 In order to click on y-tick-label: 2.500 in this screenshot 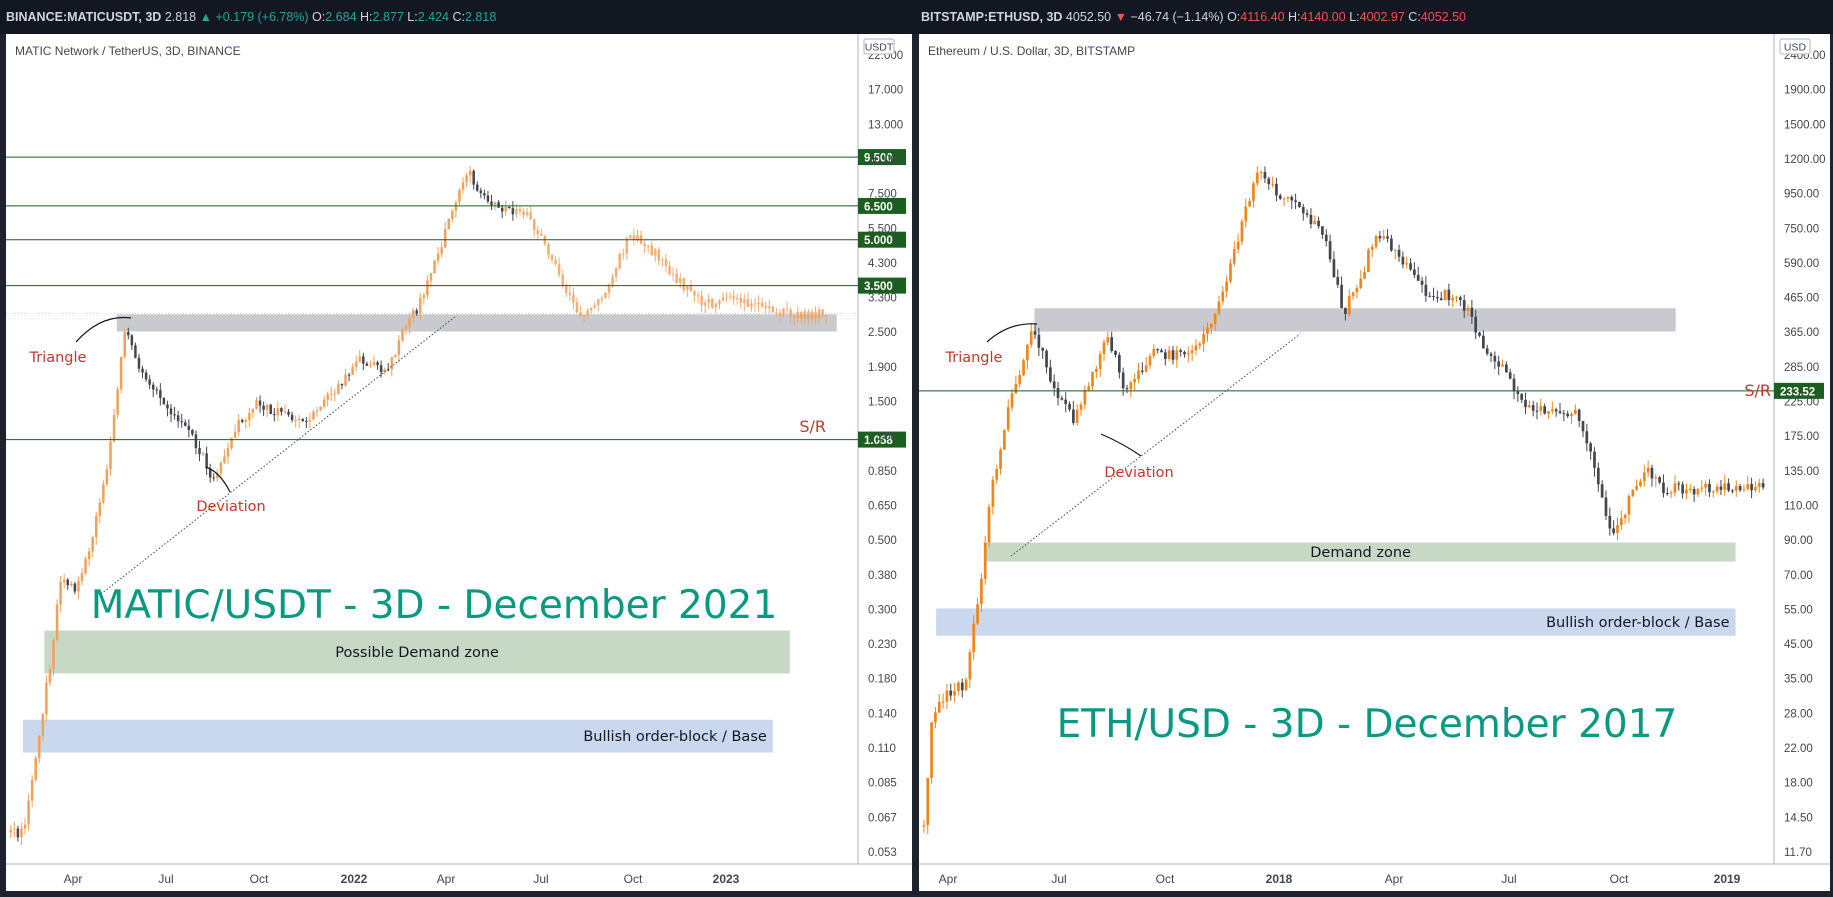, I will do `click(882, 333)`.